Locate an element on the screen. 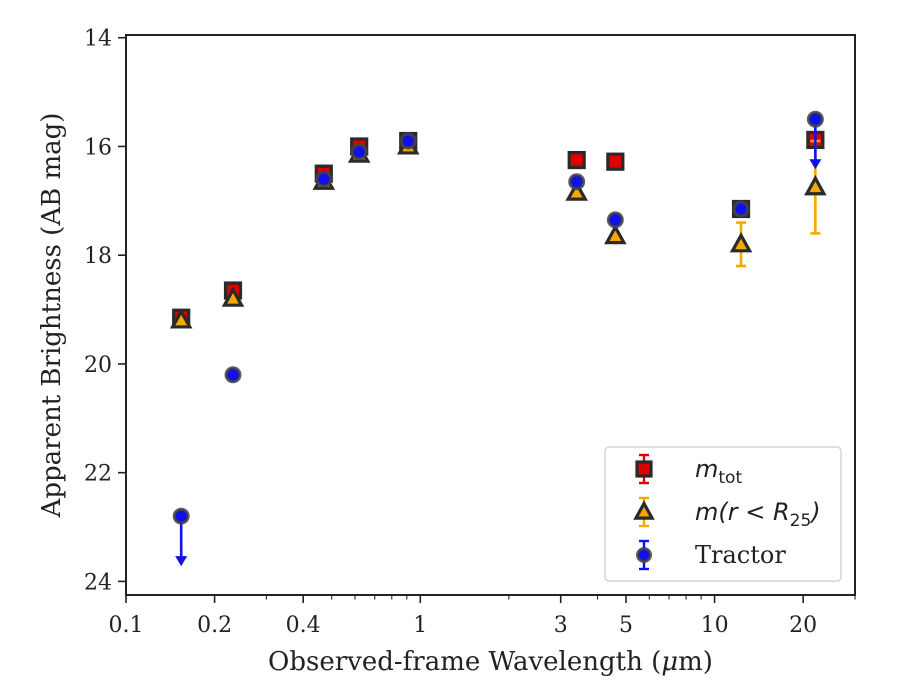  legend: mtot m(r < R25) Tractor is located at coordinates (723, 514).